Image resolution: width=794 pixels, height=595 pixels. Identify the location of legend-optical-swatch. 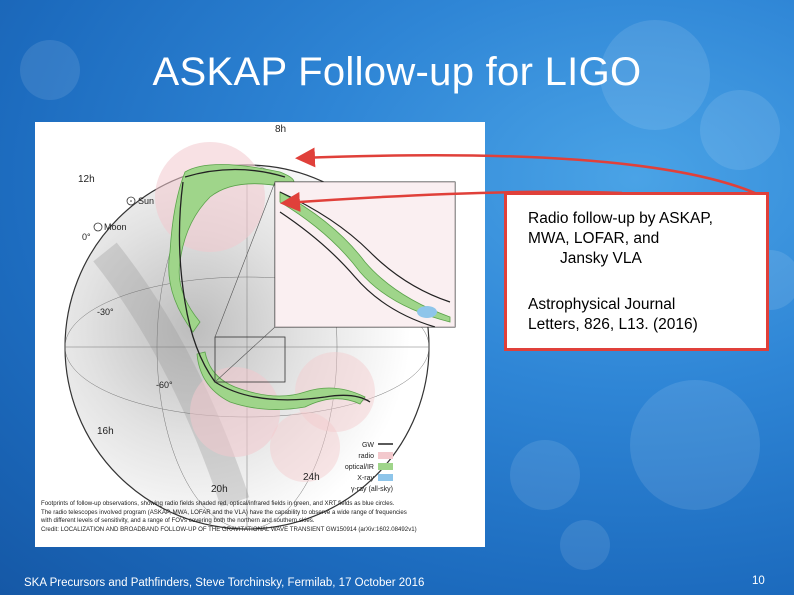
(385, 466).